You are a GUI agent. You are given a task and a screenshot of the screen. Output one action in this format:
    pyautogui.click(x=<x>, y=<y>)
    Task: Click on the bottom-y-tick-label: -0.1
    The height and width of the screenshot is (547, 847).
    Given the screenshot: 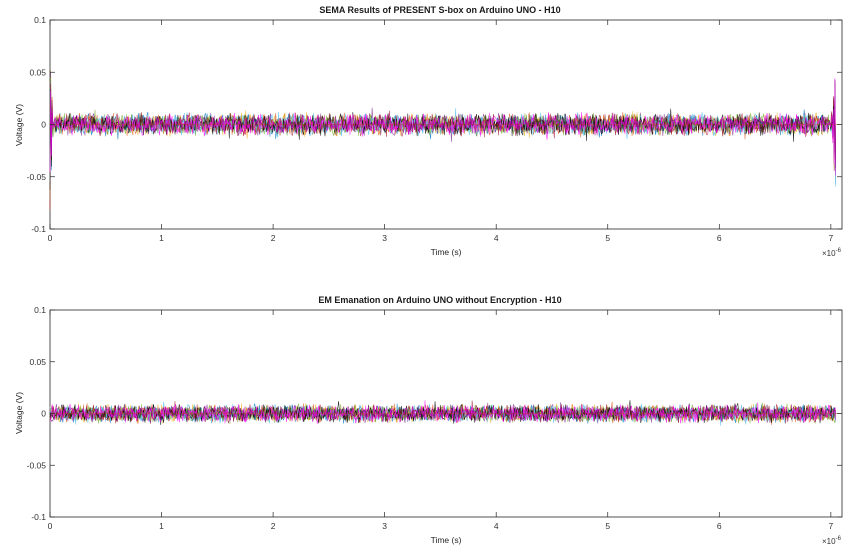 What is the action you would take?
    pyautogui.click(x=38, y=517)
    